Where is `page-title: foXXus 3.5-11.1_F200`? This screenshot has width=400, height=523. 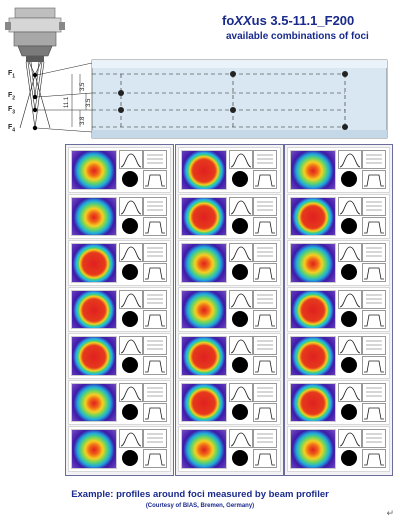
page-title: foXXus 3.5-11.1_F200 is located at coordinates (288, 20).